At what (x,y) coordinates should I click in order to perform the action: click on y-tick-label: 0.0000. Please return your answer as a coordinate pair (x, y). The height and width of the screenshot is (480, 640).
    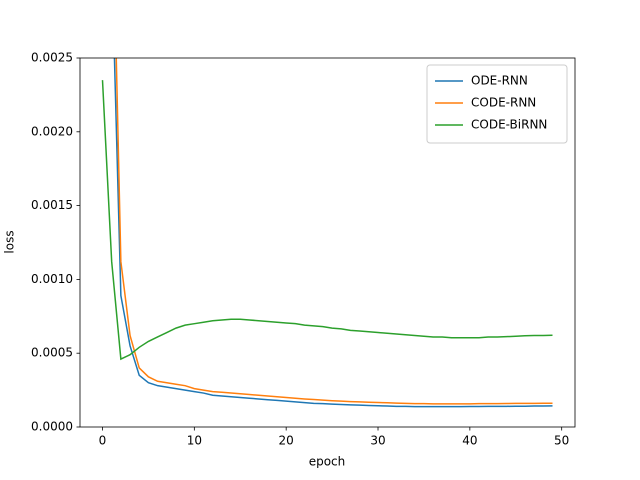
    Looking at the image, I should click on (52, 427).